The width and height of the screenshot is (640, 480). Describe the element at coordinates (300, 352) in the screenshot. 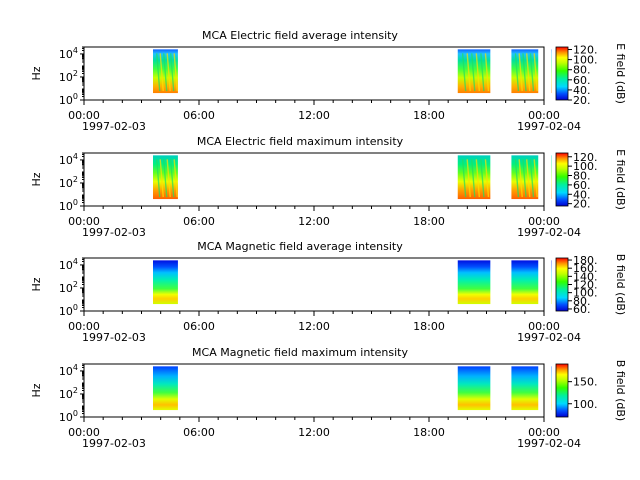

I see `panel-title: MCA Magnetic field maximum intensity` at that location.